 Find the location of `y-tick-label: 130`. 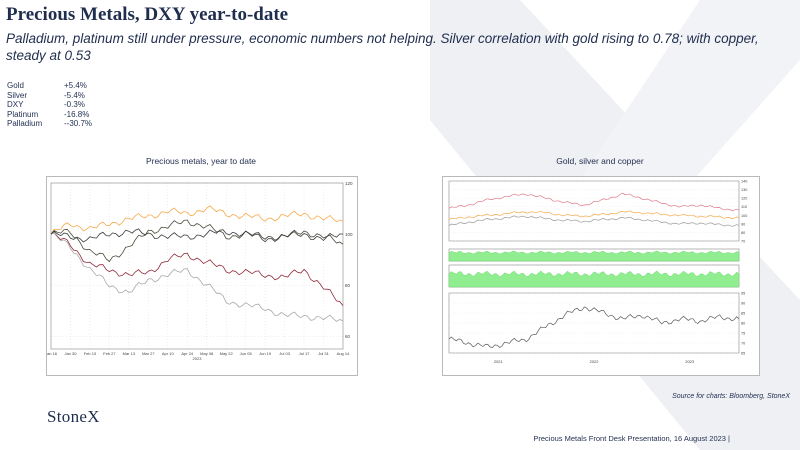

y-tick-label: 130 is located at coordinates (744, 190).